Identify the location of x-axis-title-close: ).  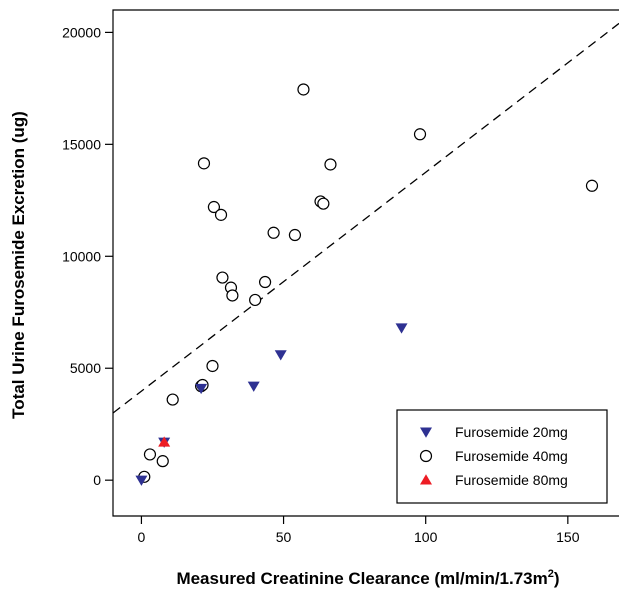
(557, 578).